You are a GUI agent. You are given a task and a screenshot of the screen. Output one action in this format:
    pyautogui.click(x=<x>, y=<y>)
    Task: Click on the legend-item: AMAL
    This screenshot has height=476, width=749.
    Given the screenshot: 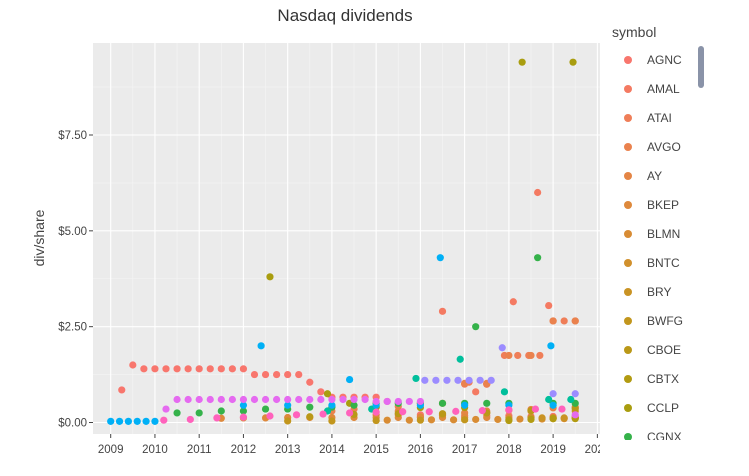 What is the action you would take?
    pyautogui.click(x=652, y=89)
    